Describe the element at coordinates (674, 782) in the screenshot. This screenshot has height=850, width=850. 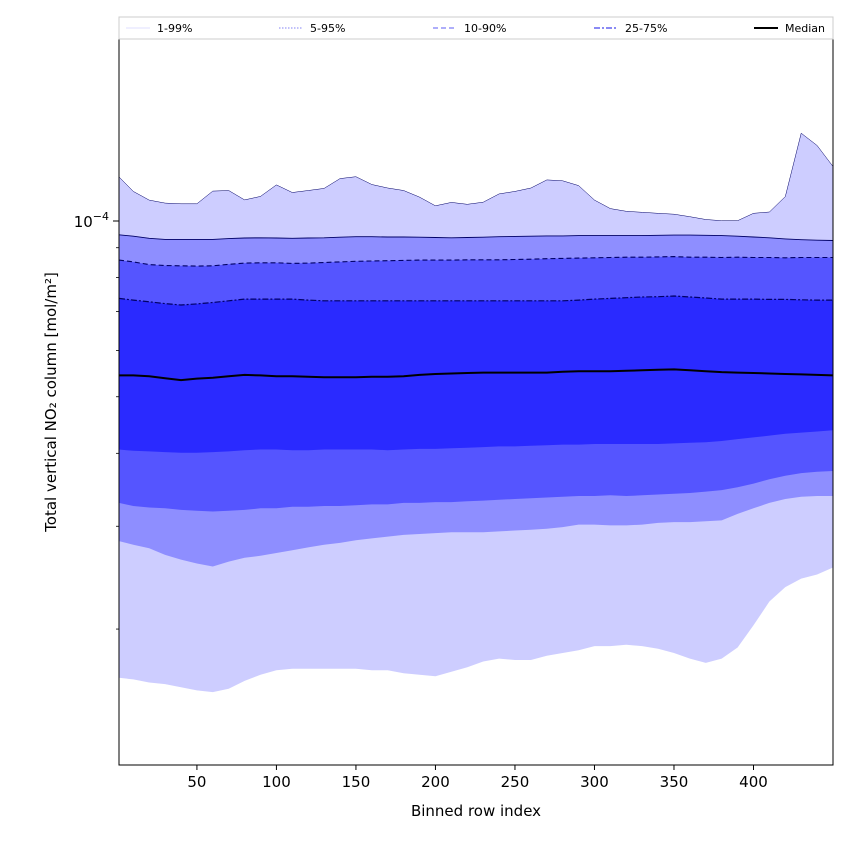
I see `x-tick-label: 350` at that location.